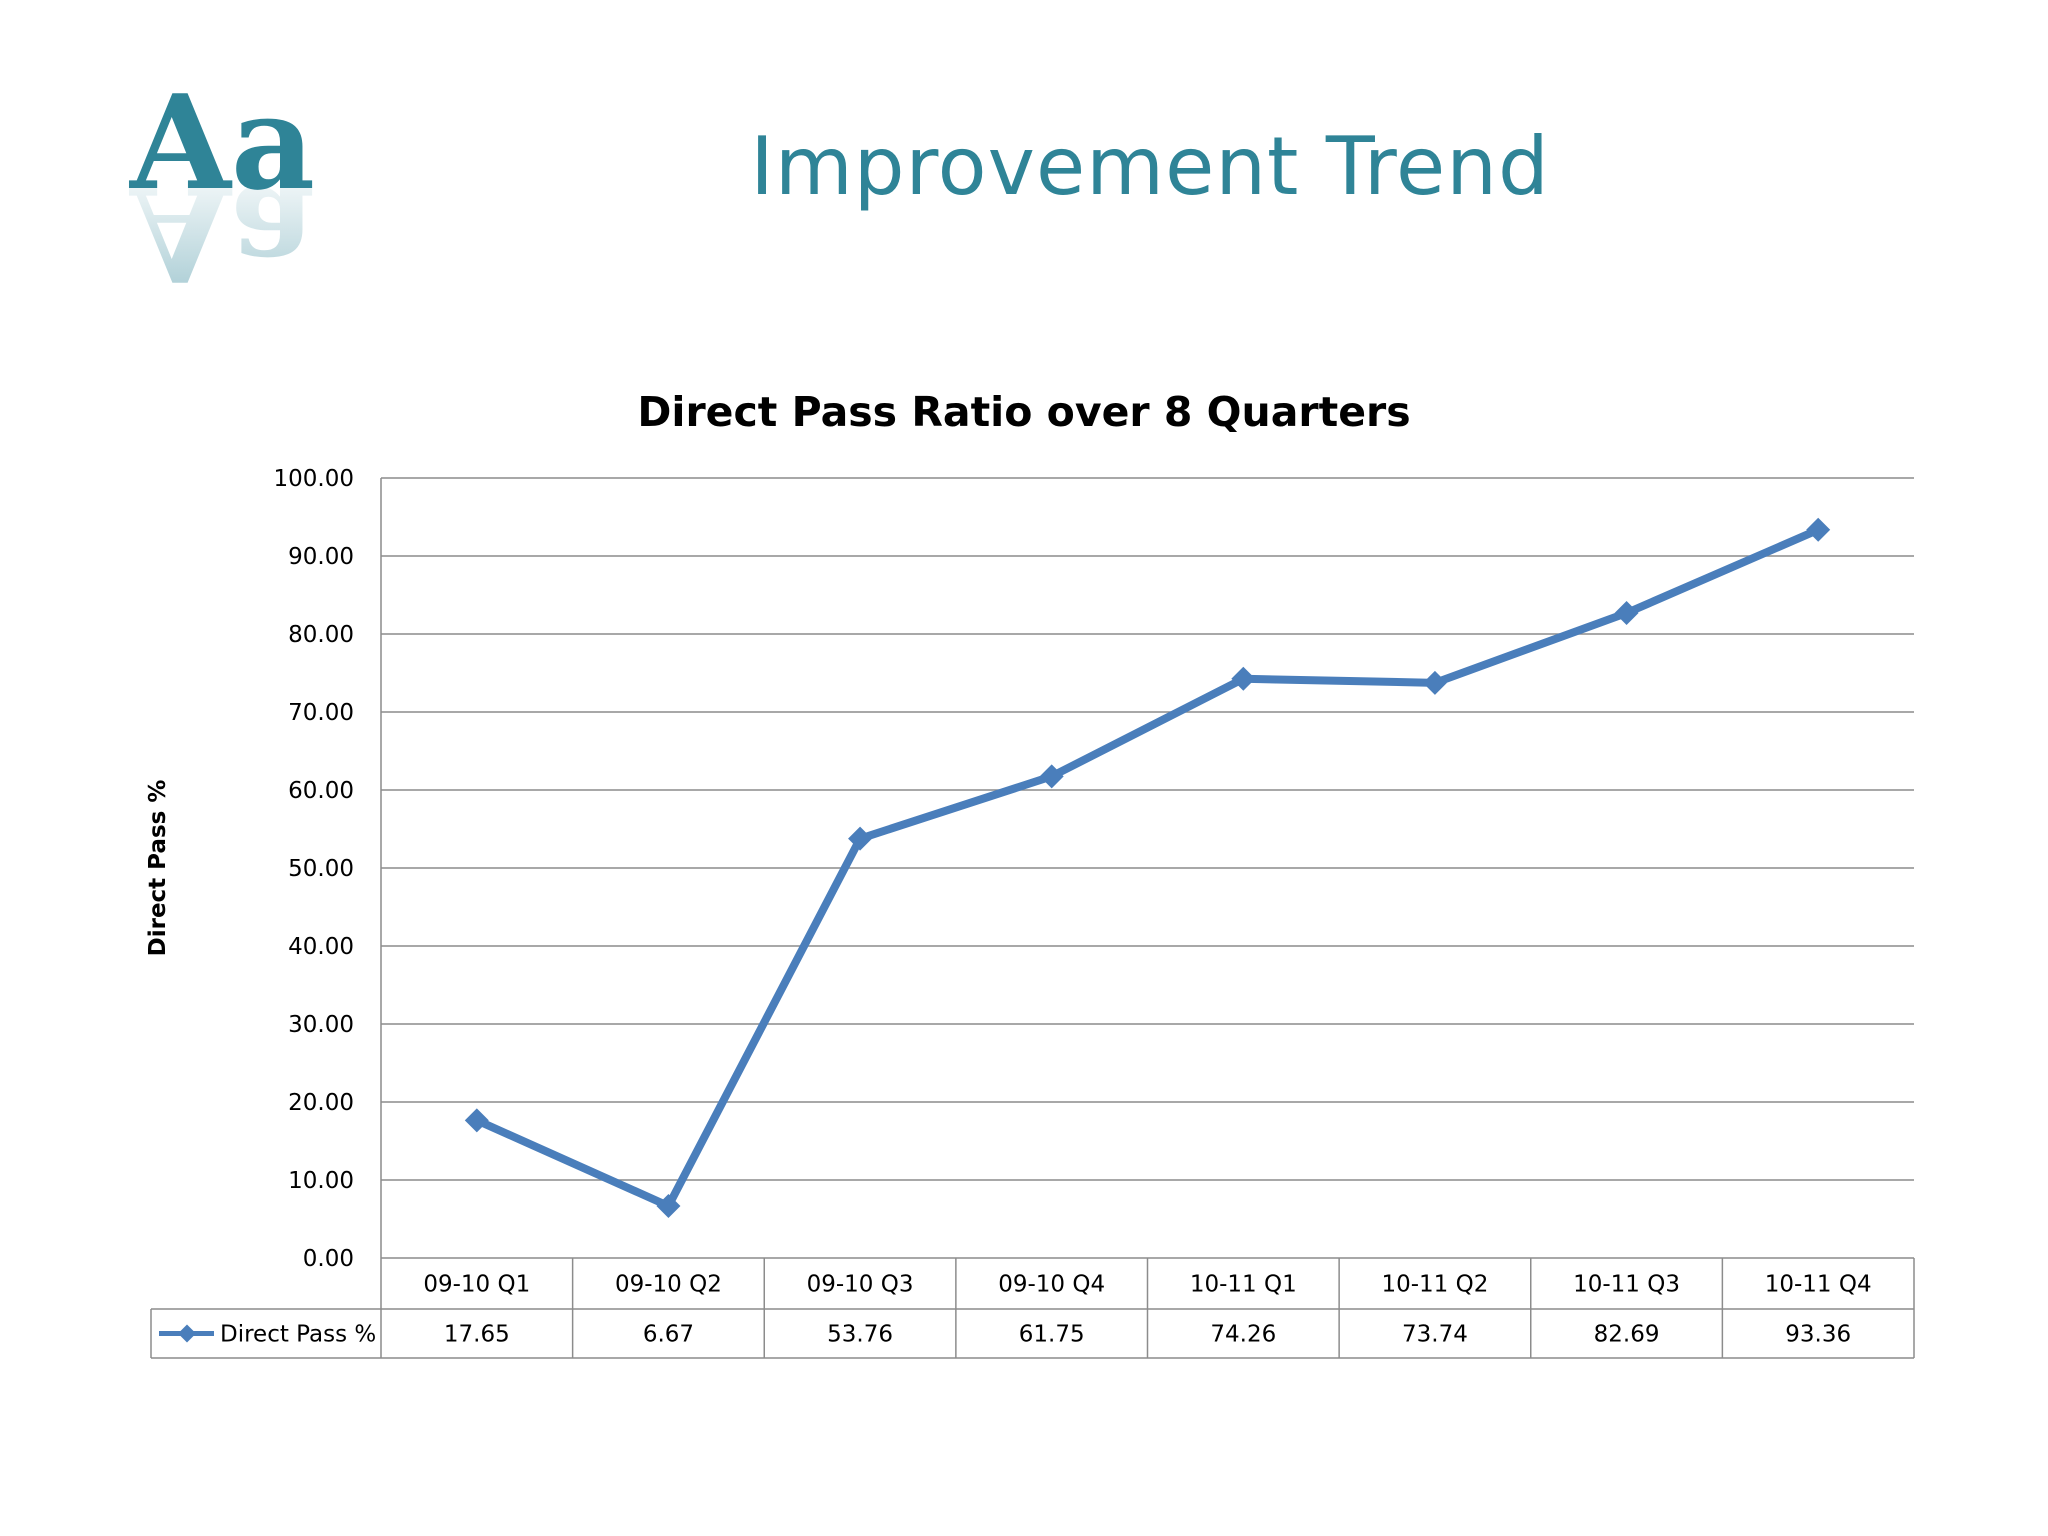 The height and width of the screenshot is (1536, 2048). I want to click on y-tick-label: 50.00, so click(321, 869).